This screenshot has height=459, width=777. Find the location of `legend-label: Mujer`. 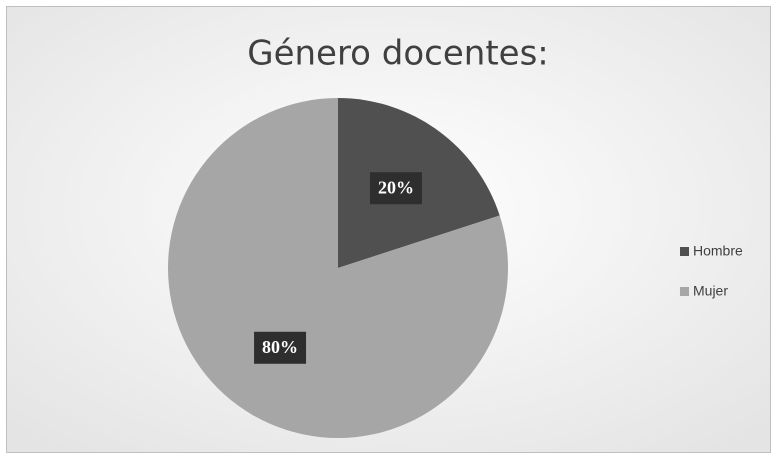

legend-label: Mujer is located at coordinates (710, 291).